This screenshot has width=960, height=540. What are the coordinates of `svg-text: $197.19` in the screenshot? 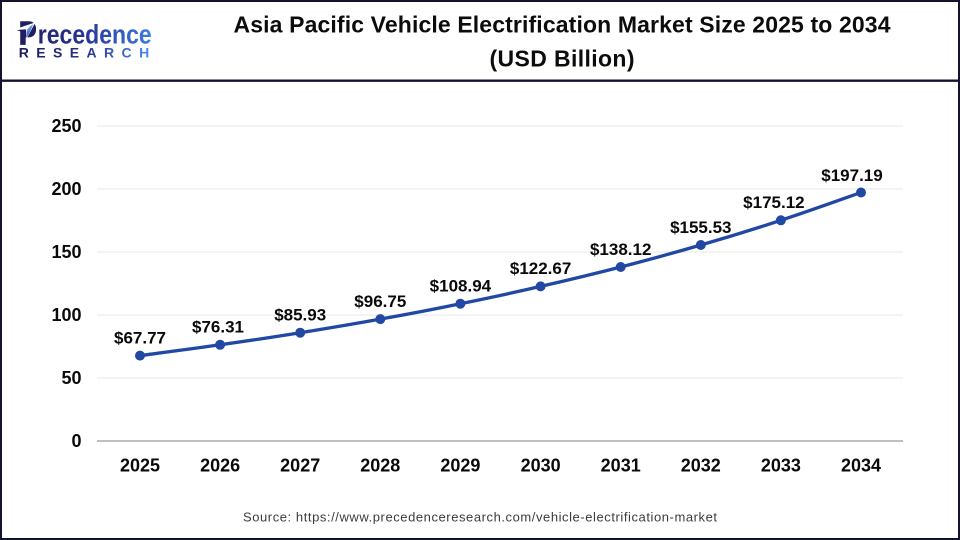 It's located at (851, 175).